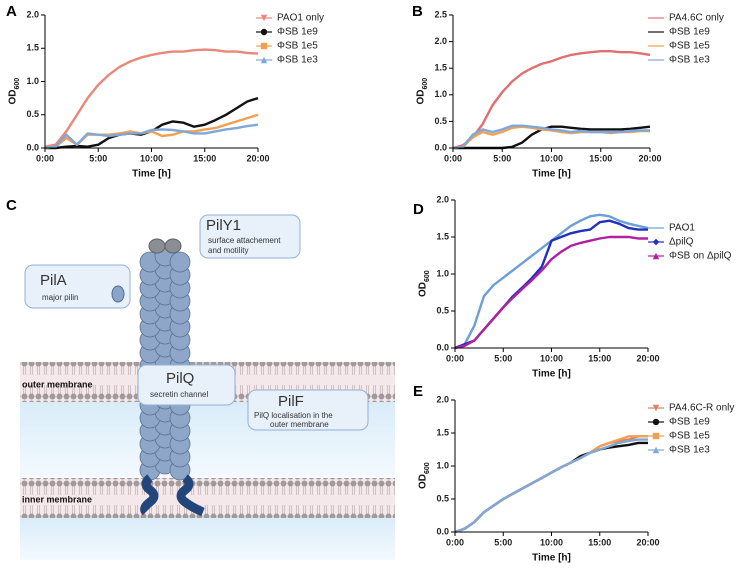 Image resolution: width=753 pixels, height=572 pixels. I want to click on inner-membrane-lipids, so click(207, 498).